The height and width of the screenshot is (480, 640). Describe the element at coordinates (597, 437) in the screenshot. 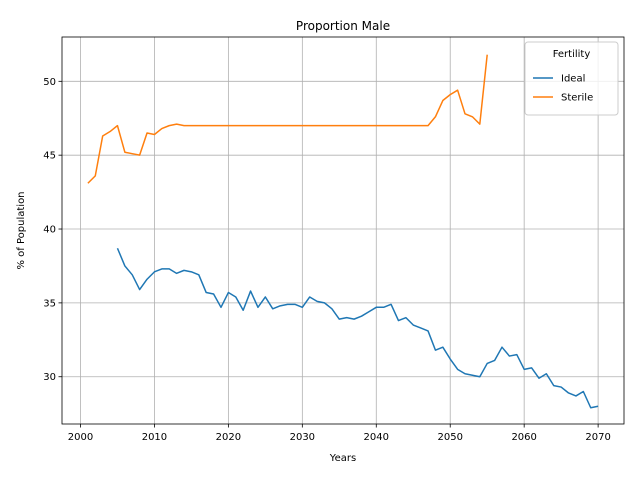

I see `x-tick-label: 2070` at that location.